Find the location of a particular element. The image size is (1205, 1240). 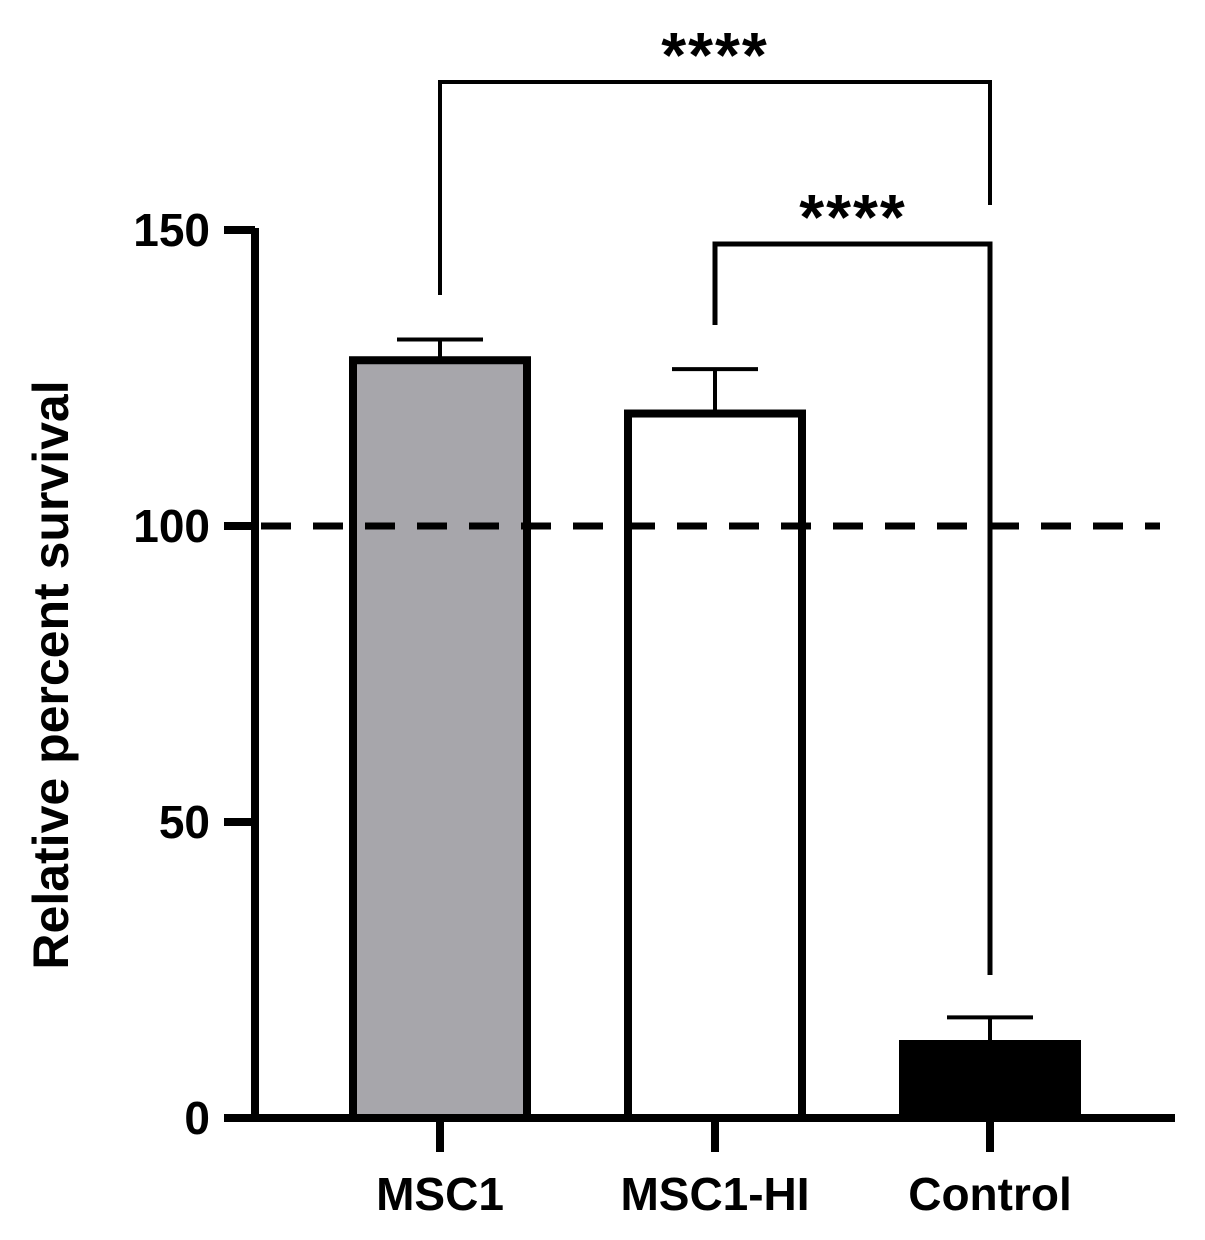

y-tick-label: 50 is located at coordinates (184, 822).